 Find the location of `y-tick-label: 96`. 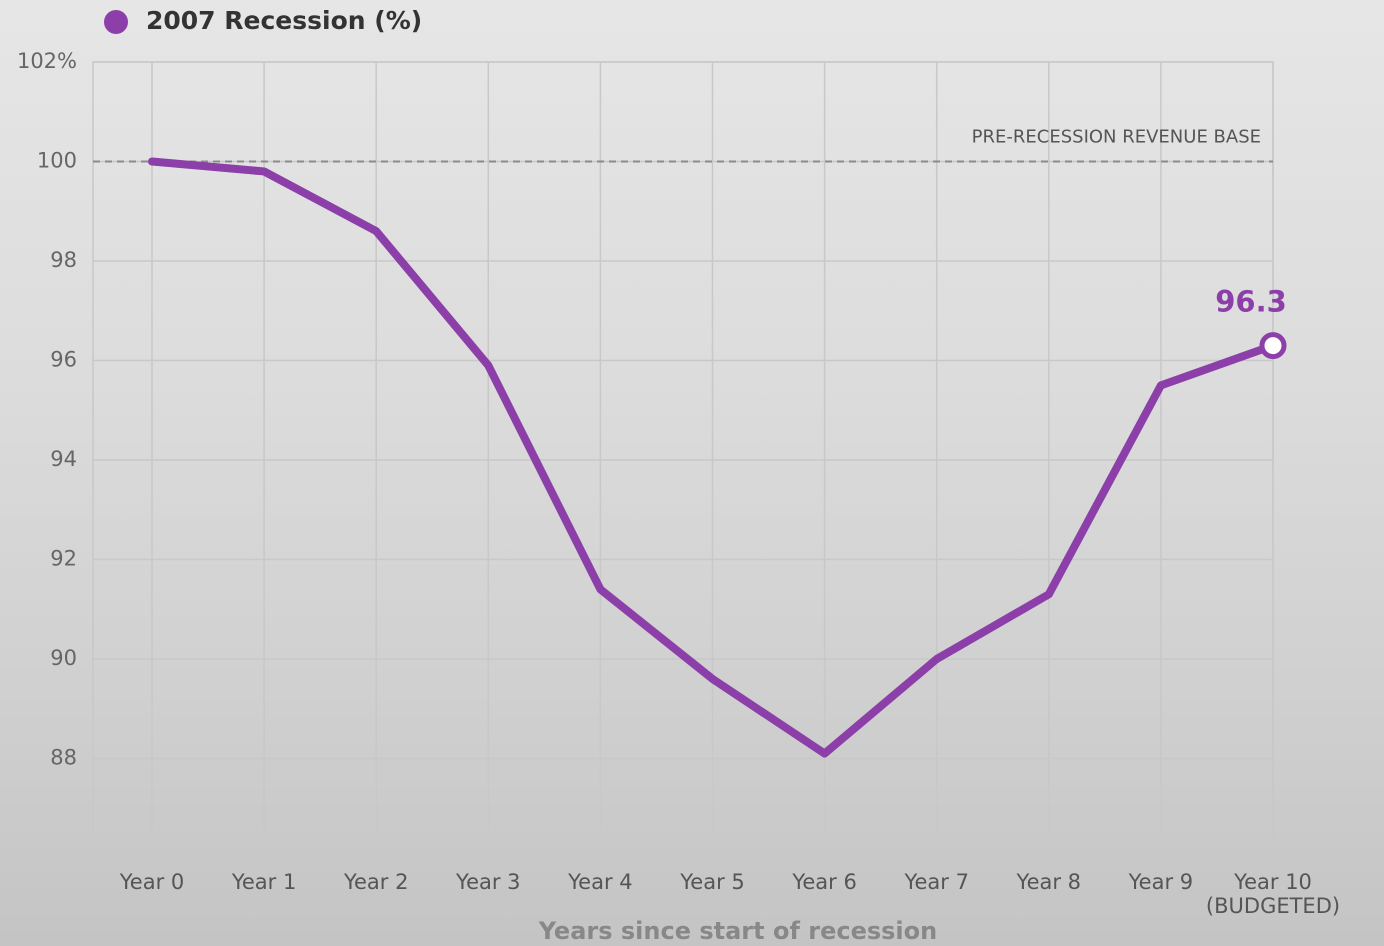

y-tick-label: 96 is located at coordinates (63, 360).